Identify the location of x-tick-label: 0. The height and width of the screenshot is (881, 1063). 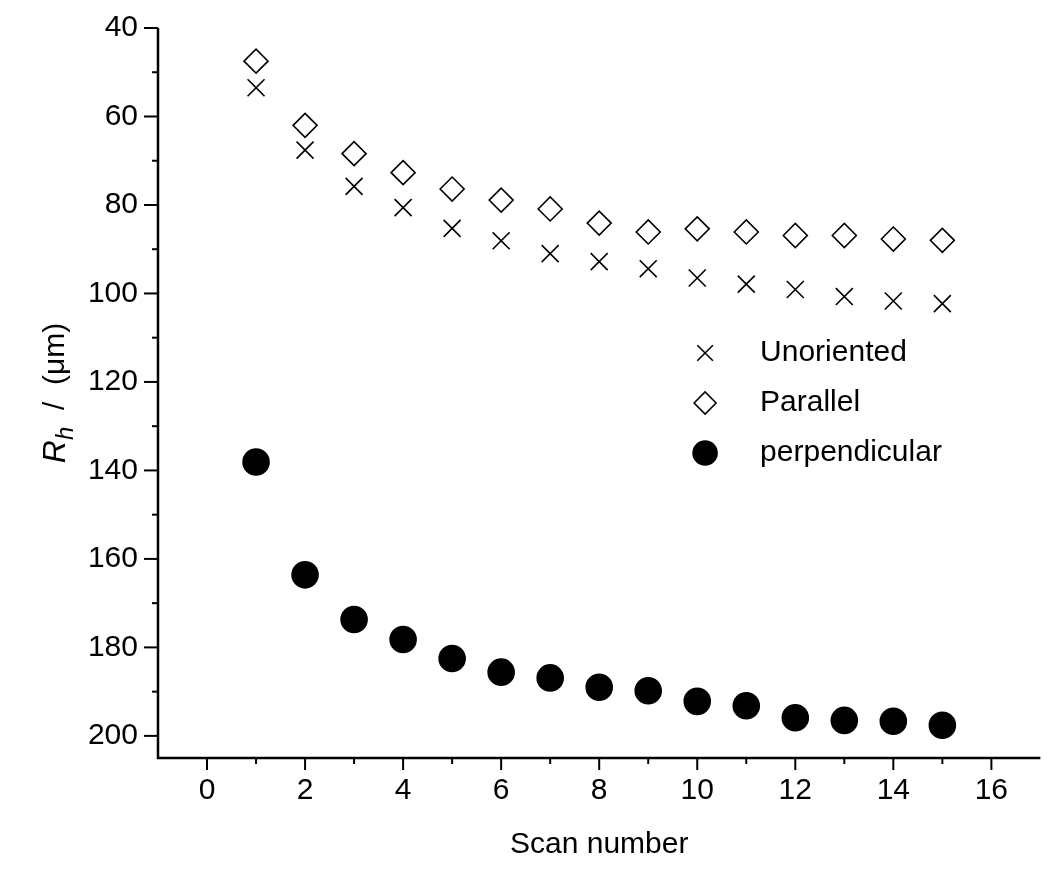
(207, 789).